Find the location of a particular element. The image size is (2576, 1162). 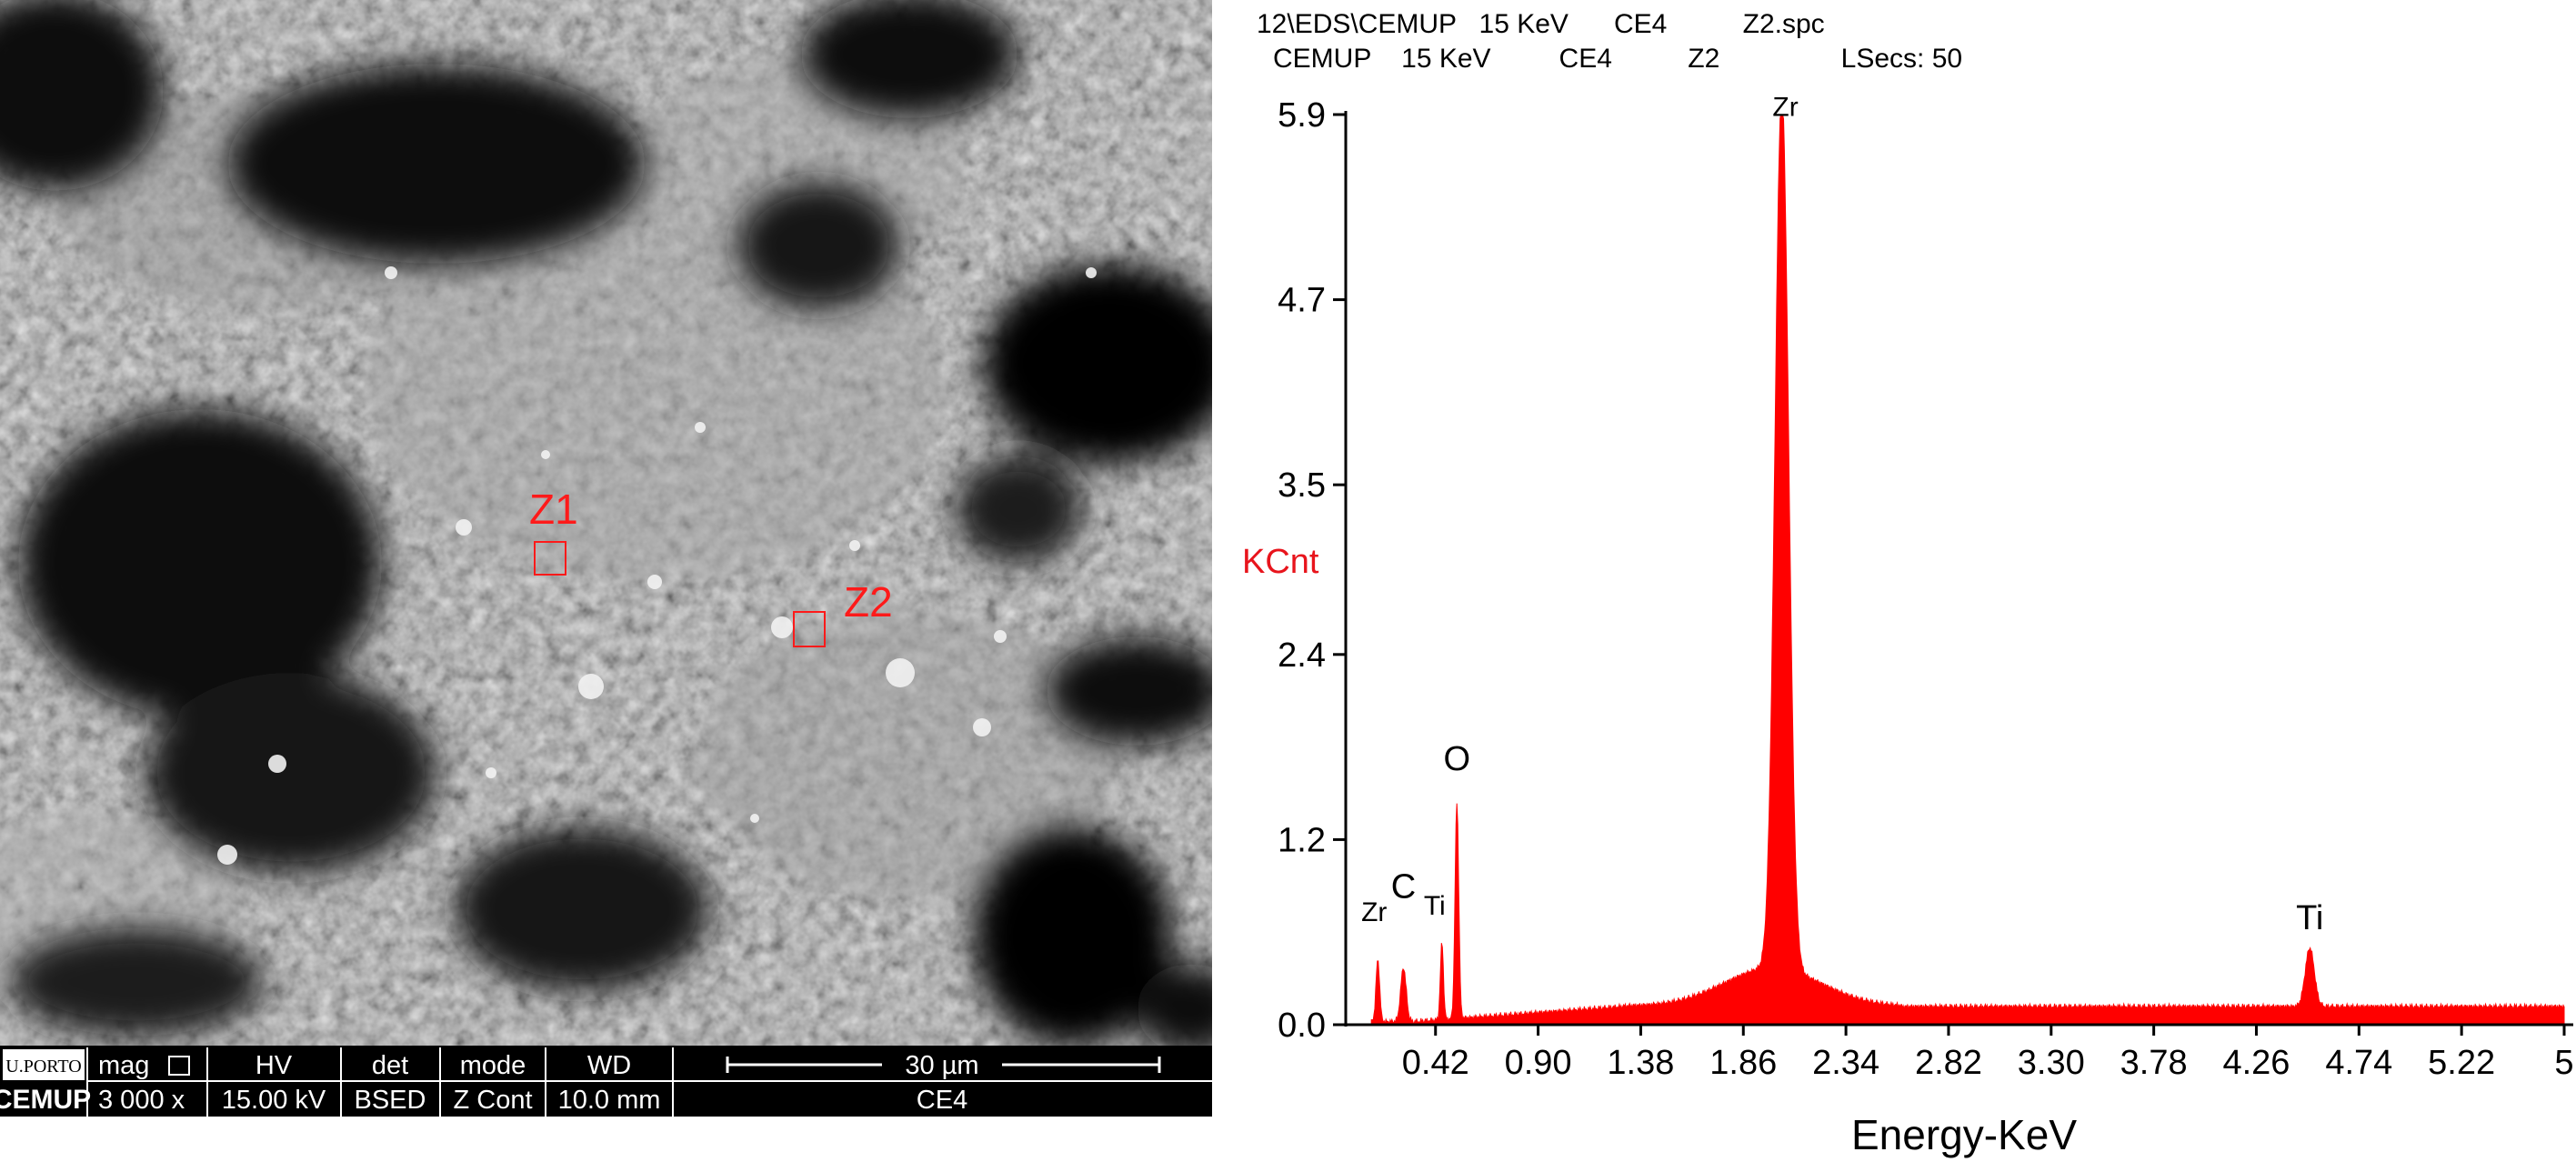

x-tick-label: 5.22 is located at coordinates (2461, 1063).